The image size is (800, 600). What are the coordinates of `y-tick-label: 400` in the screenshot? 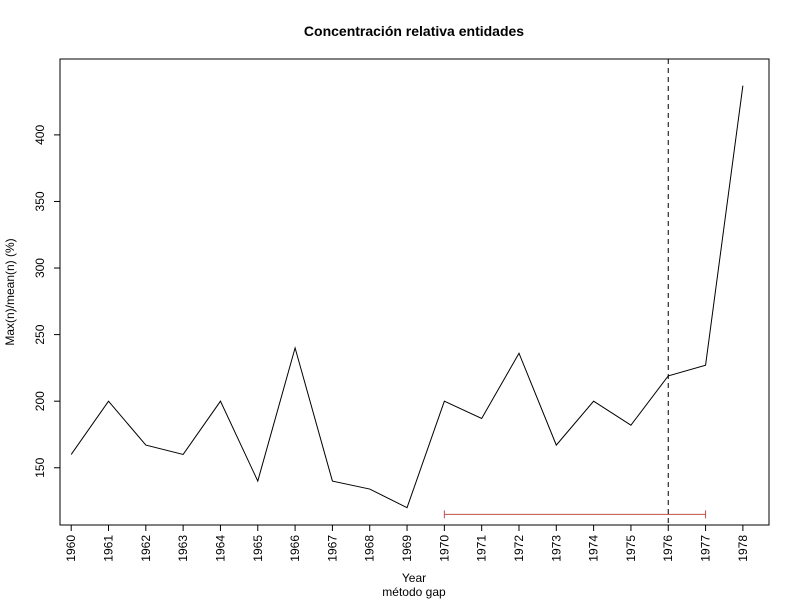 It's located at (40, 135).